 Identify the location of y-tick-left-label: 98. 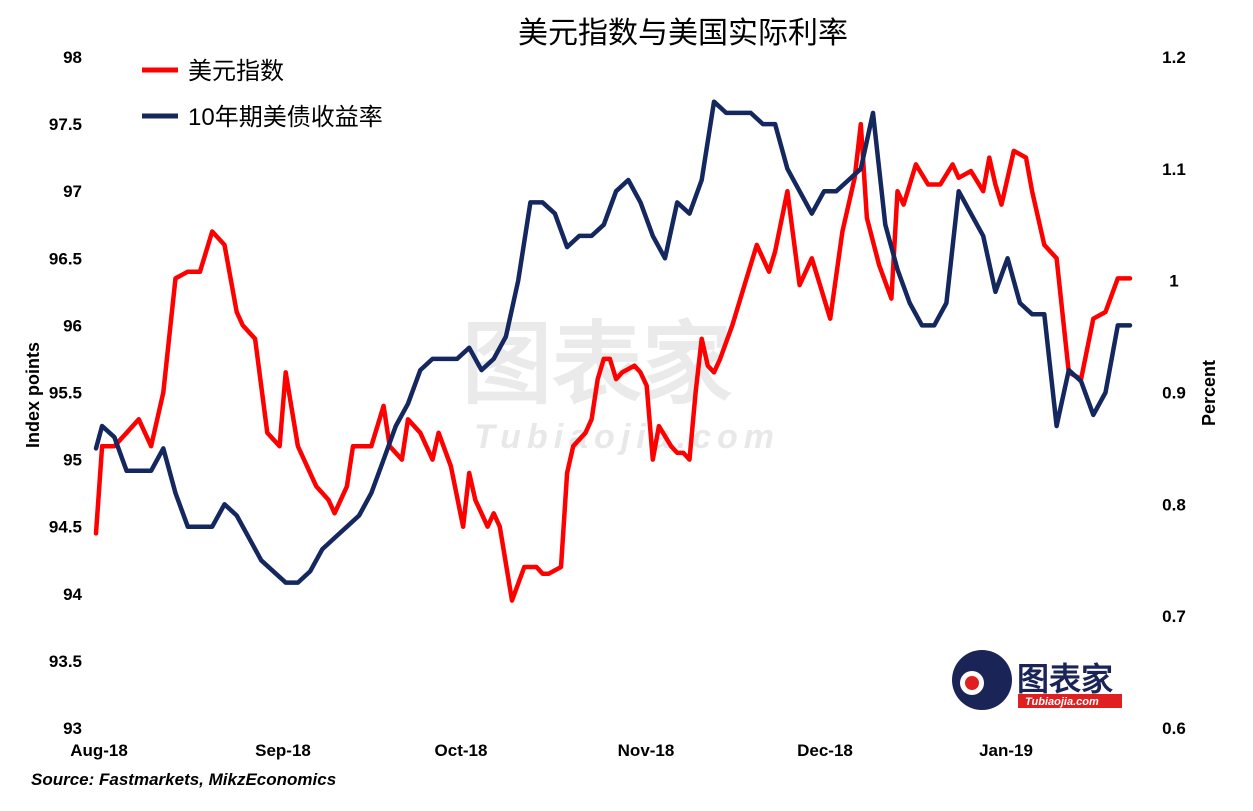
(72, 57).